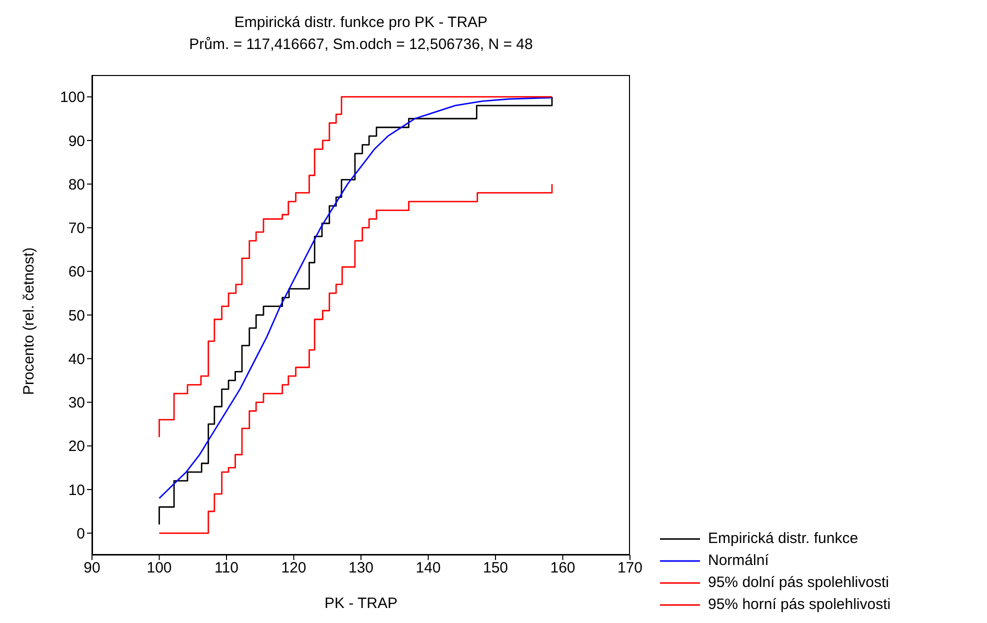 Image resolution: width=987 pixels, height=623 pixels. What do you see at coordinates (361, 23) in the screenshot?
I see `chart-title: Empirická distr. funkce pro PK - TRAP` at bounding box center [361, 23].